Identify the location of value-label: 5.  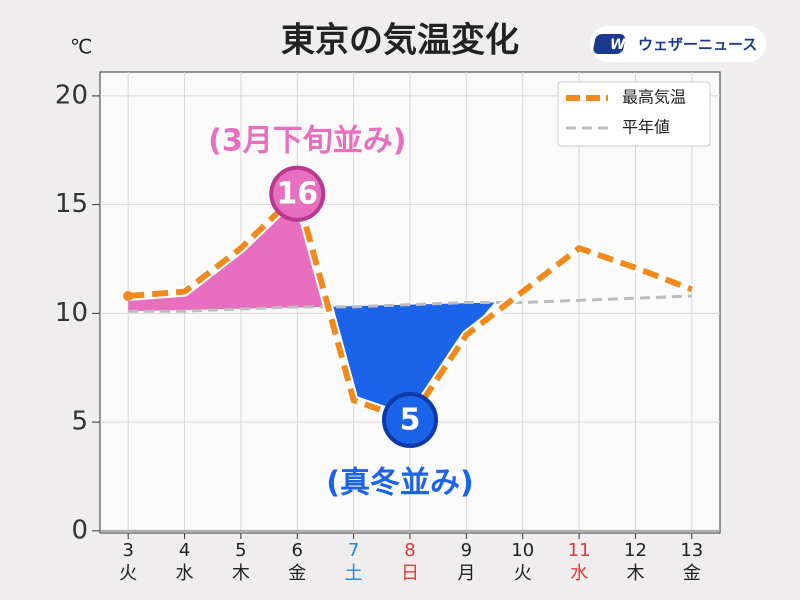
(410, 419).